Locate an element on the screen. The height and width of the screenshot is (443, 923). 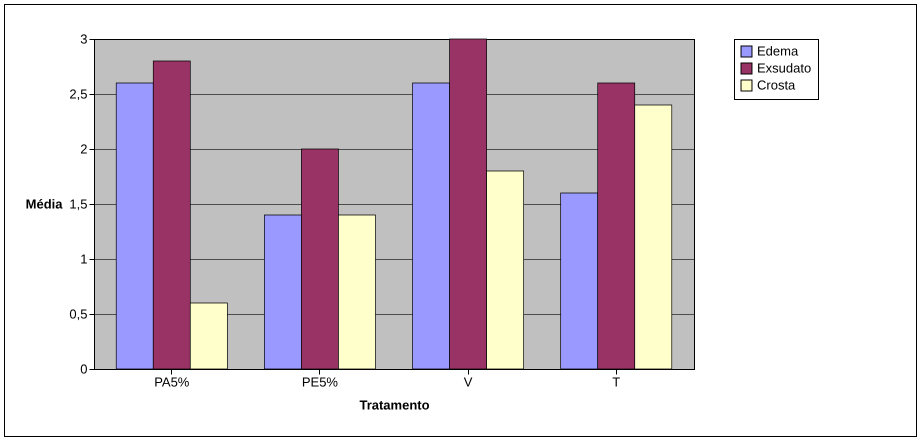
legend-label: Crosta is located at coordinates (776, 85).